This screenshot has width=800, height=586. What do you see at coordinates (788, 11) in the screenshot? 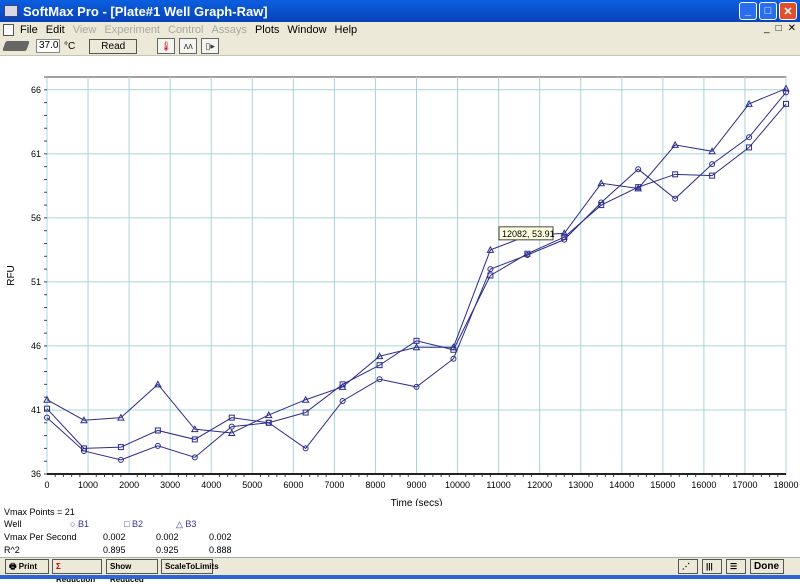
I see `close-button: ✕` at bounding box center [788, 11].